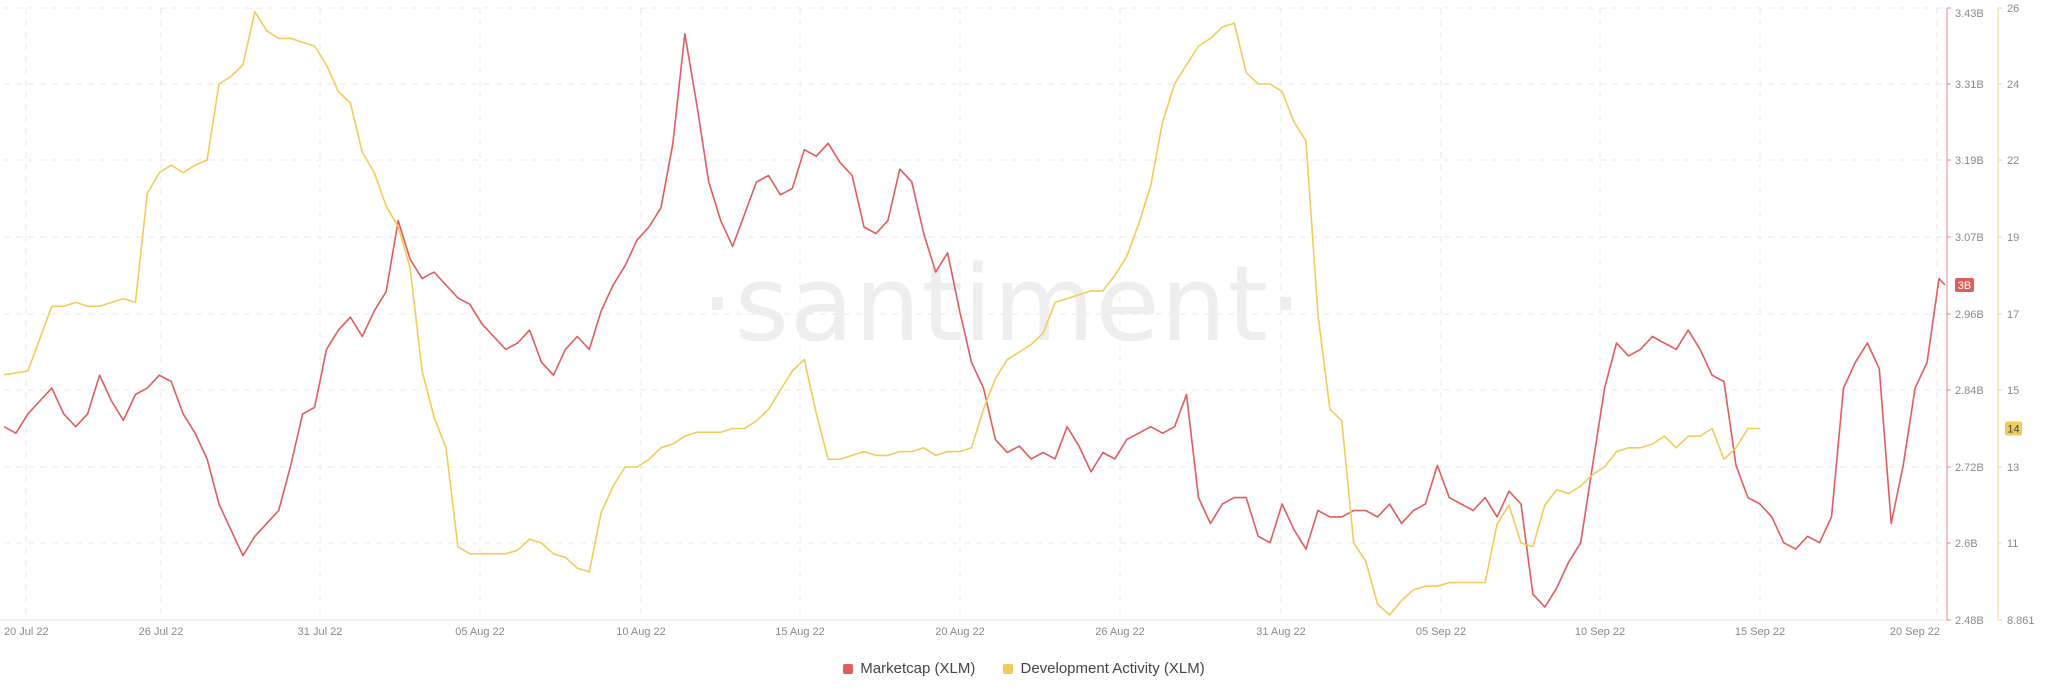 The width and height of the screenshot is (2048, 693). I want to click on y-right-ticks: 8.861 11 13 15 17 19 22 24 26, so click(2016, 315).